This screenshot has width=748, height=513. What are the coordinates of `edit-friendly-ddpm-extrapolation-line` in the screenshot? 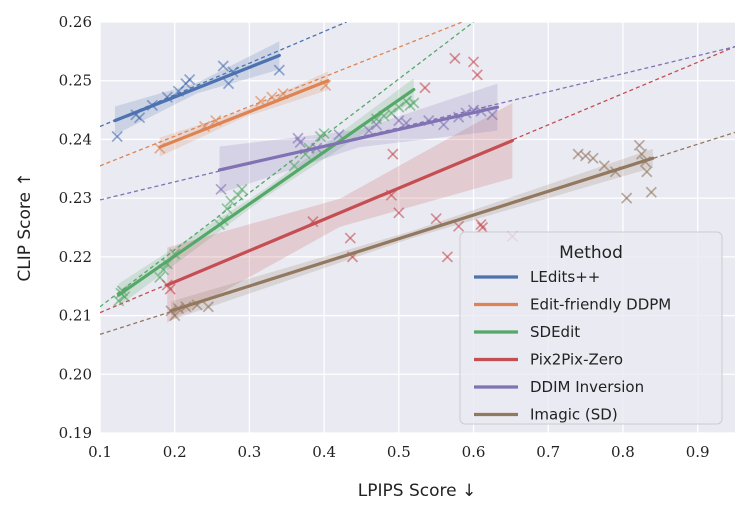 It's located at (281, 94).